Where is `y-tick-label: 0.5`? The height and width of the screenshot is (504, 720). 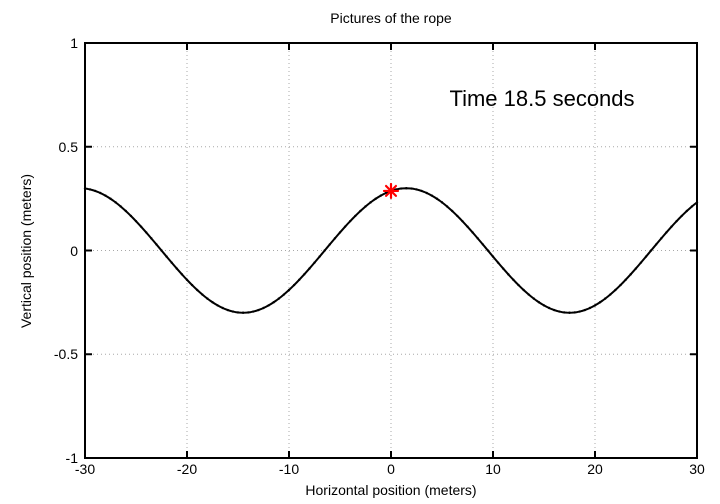
y-tick-label: 0.5 is located at coordinates (68, 146).